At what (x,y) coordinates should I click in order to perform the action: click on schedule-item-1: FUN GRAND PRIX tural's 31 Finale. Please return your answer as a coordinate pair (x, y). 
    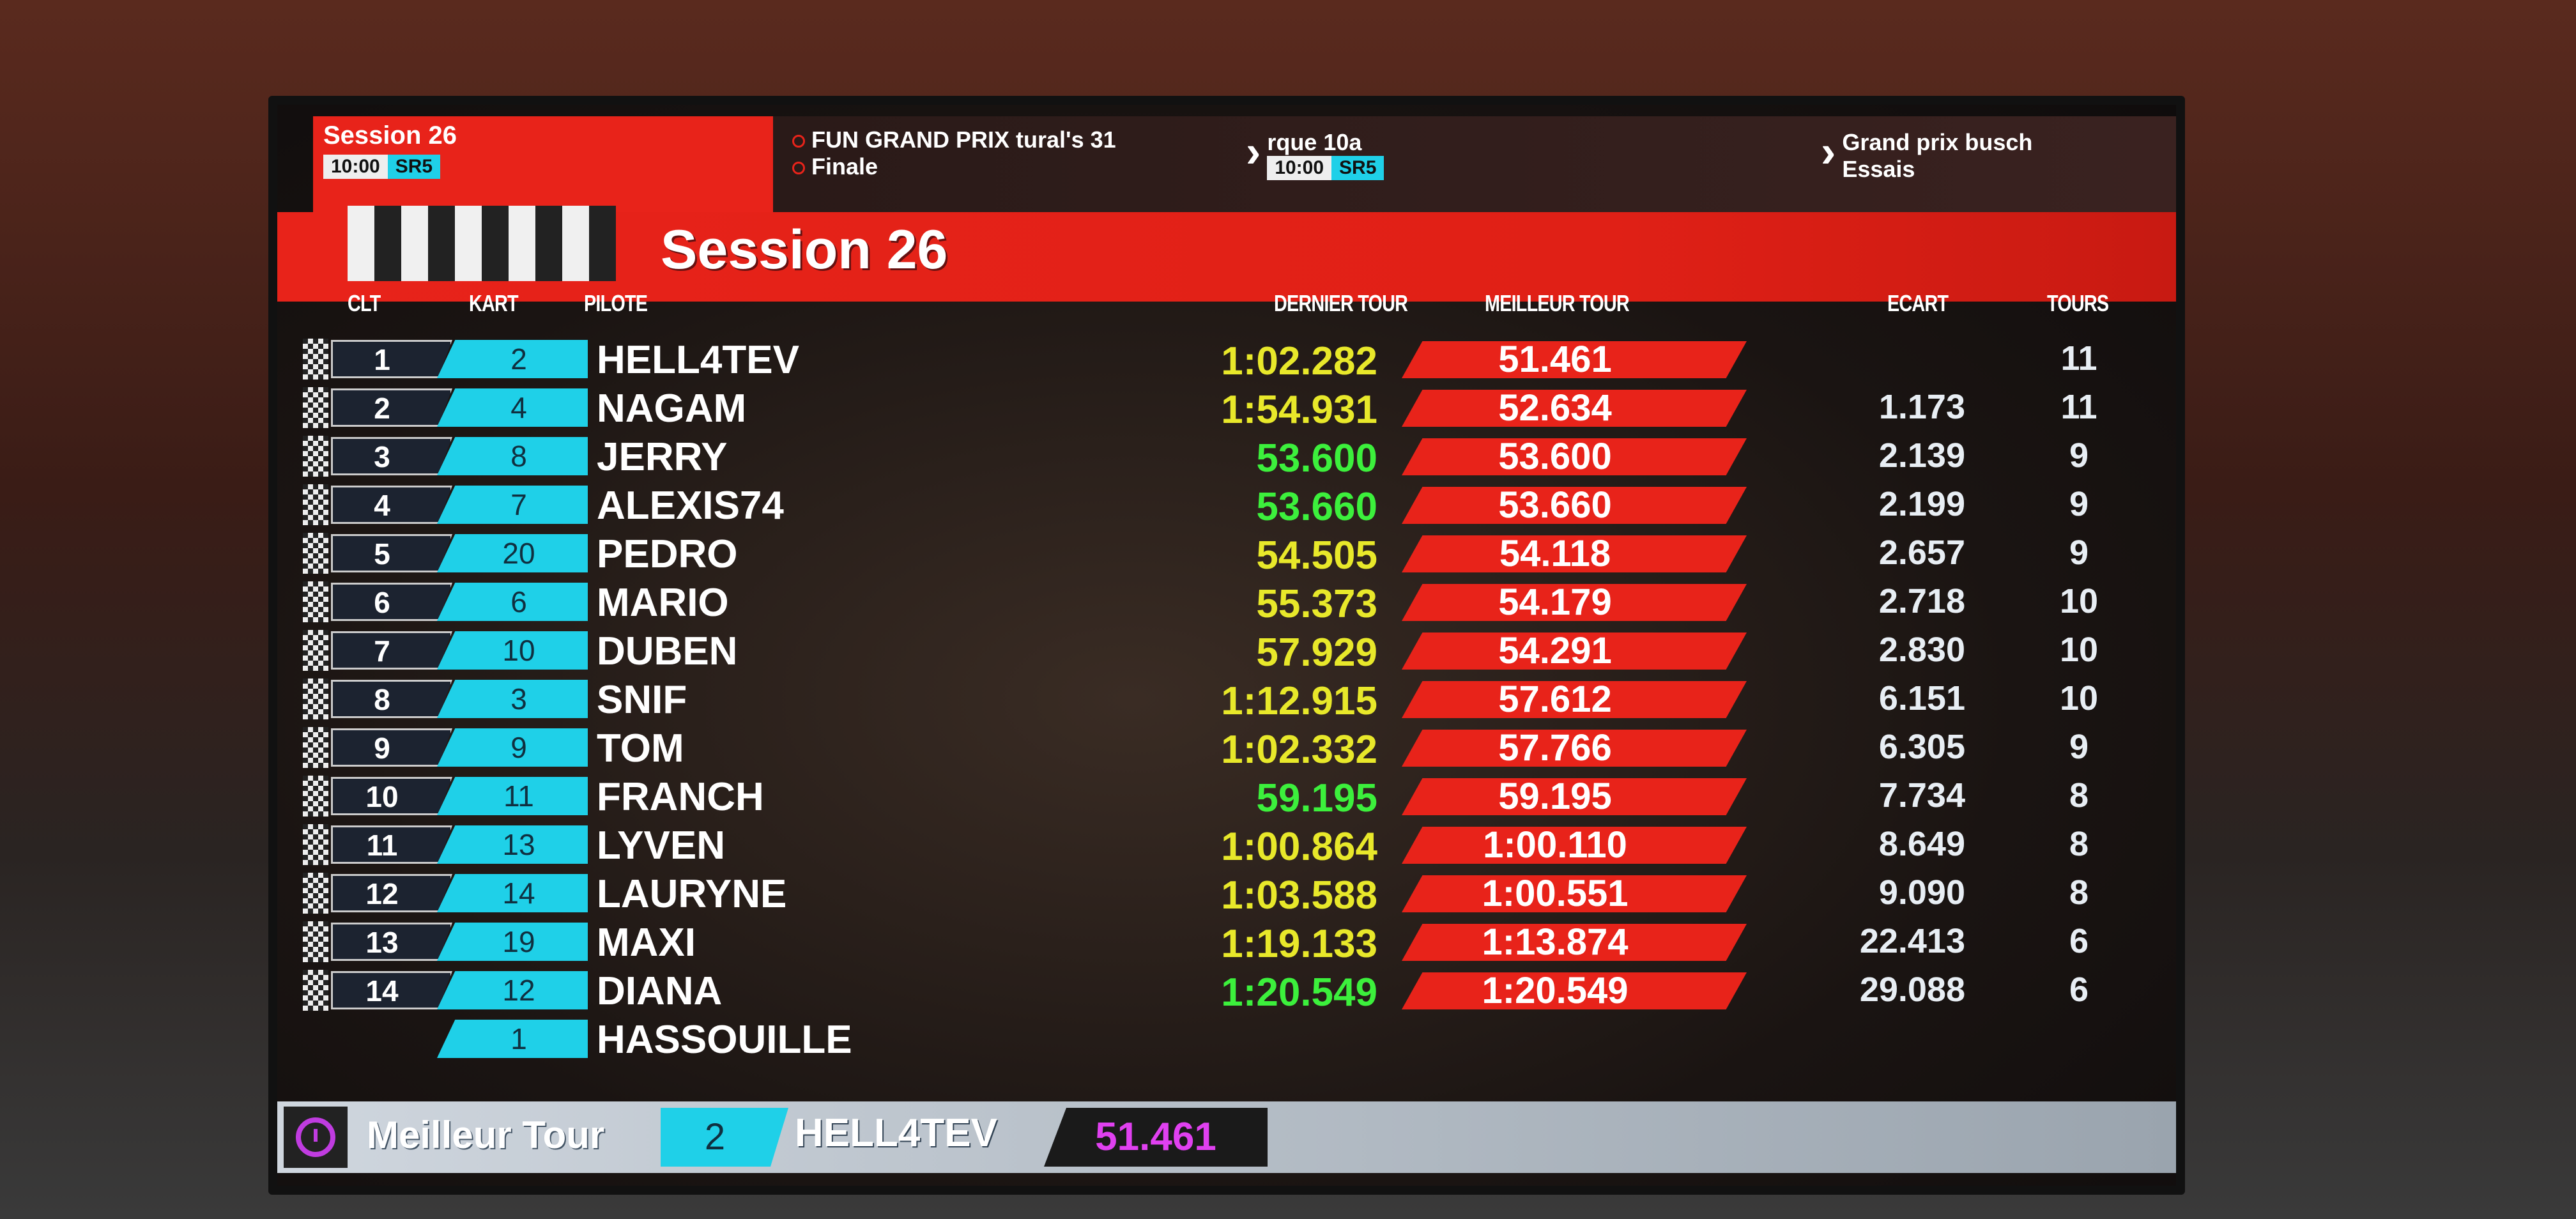
    Looking at the image, I should click on (954, 153).